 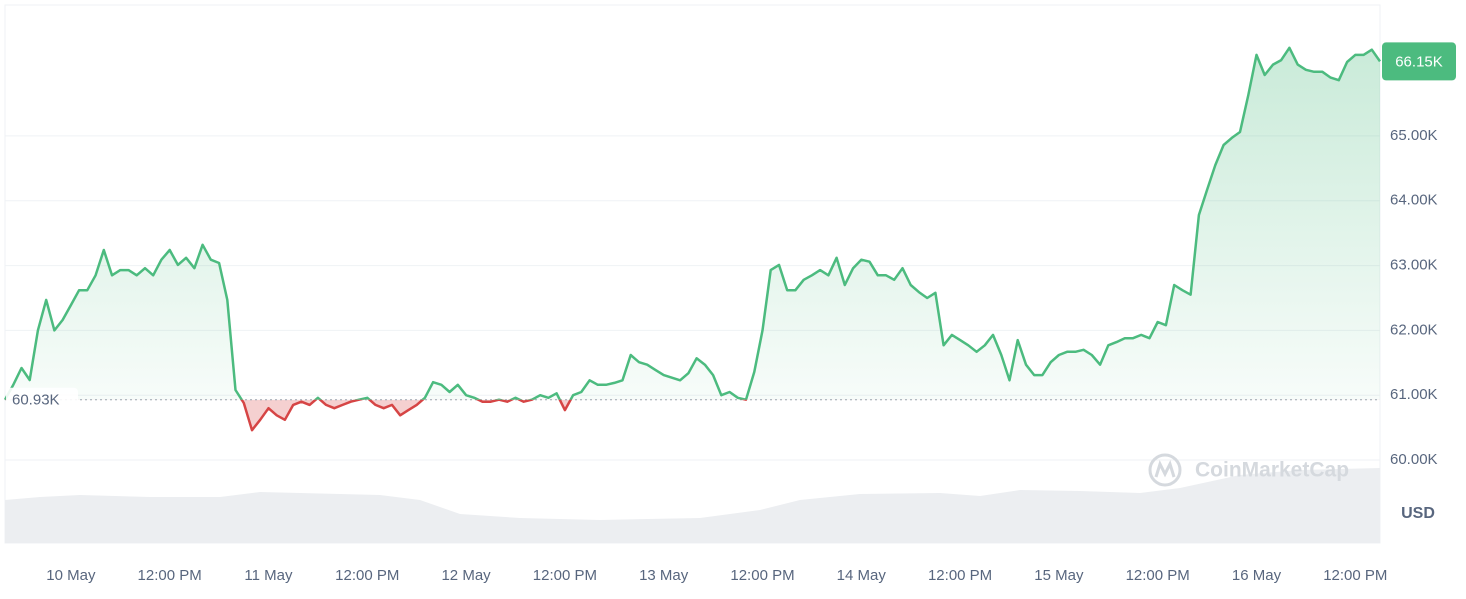 I want to click on last-price-badge, so click(x=1419, y=61).